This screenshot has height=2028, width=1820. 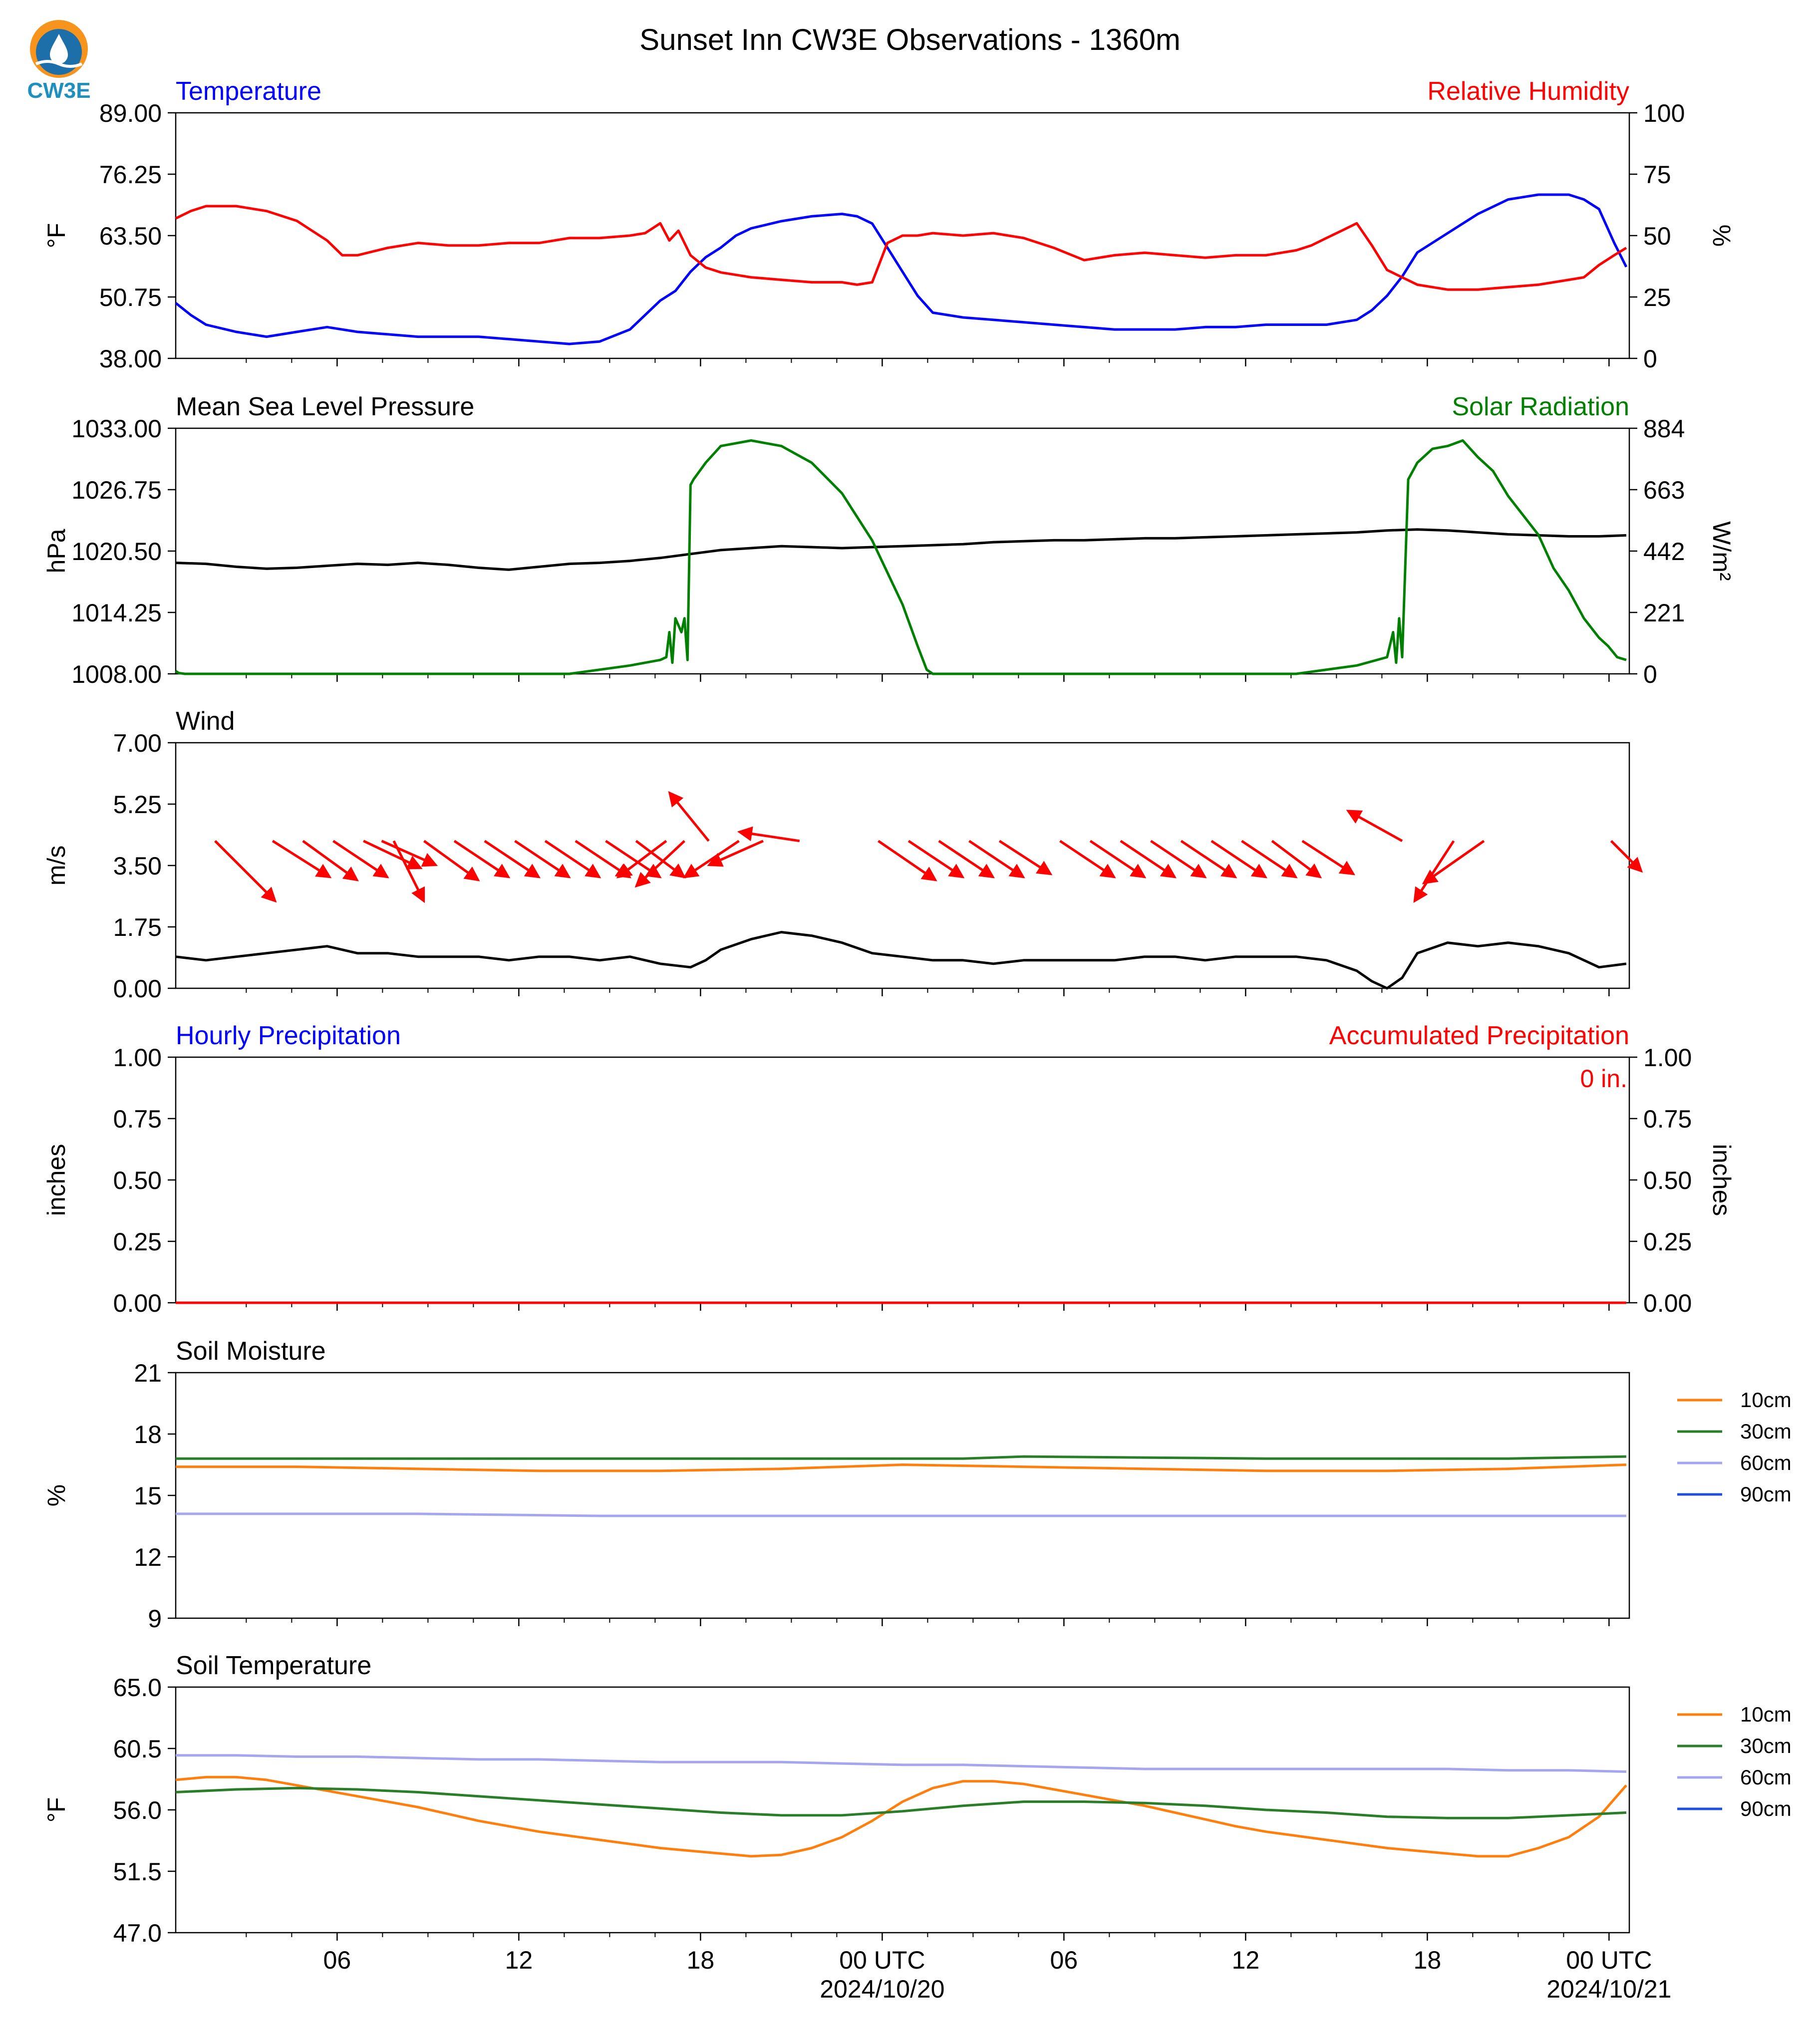 I want to click on x-tick-label: 00 UTC, so click(x=1609, y=1960).